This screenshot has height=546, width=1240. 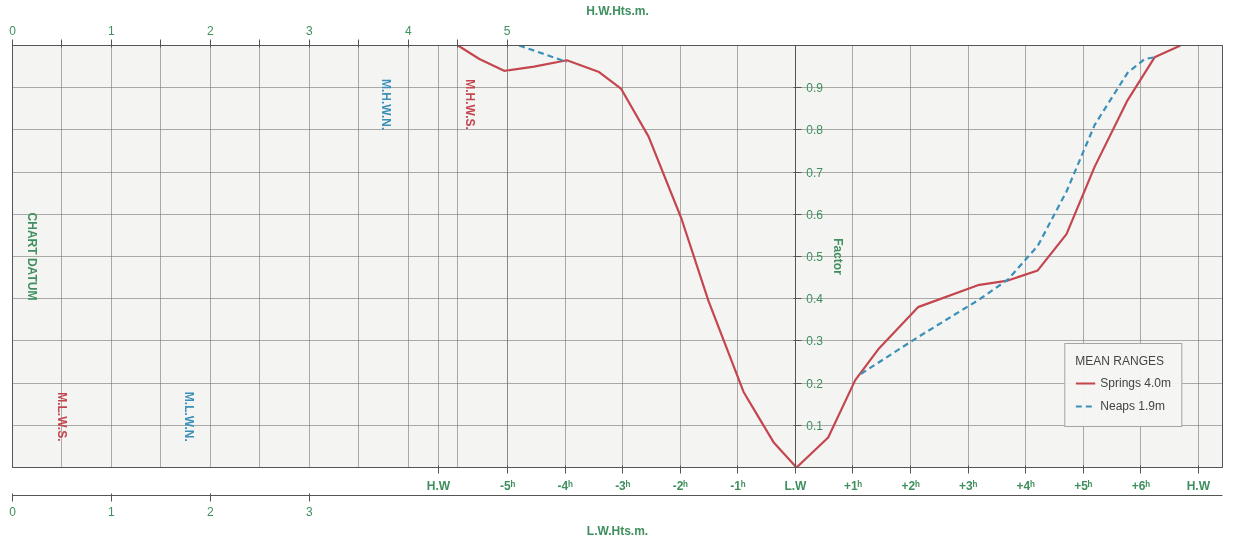 What do you see at coordinates (1135, 383) in the screenshot?
I see `legend-label: Springs 4.0m` at bounding box center [1135, 383].